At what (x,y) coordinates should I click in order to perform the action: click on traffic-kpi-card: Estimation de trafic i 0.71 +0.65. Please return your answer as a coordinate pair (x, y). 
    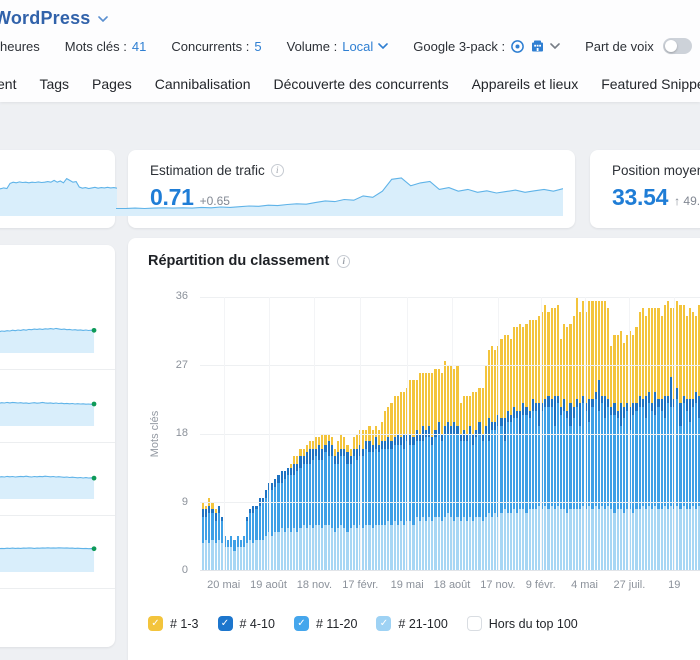
    Looking at the image, I should click on (345, 189).